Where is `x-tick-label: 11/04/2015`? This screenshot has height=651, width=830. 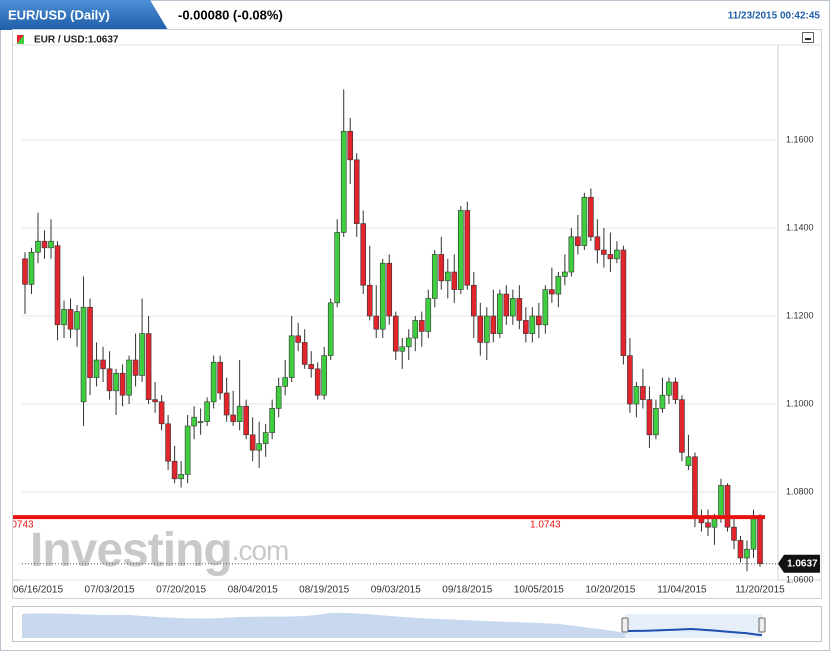
x-tick-label: 11/04/2015 is located at coordinates (682, 590).